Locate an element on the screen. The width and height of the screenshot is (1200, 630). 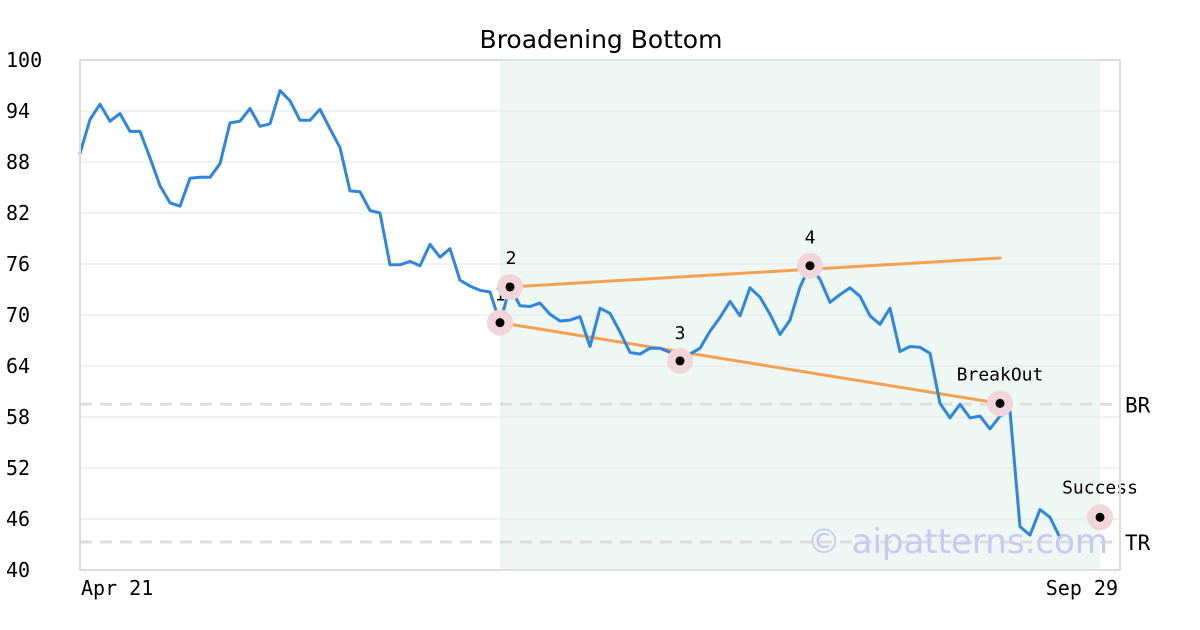
watermark: © aipatterns.com is located at coordinates (957, 542).